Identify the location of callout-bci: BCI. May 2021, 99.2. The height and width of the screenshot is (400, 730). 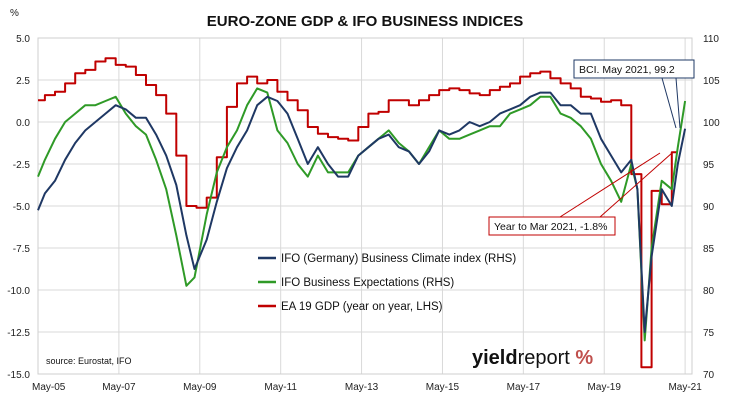
(634, 94).